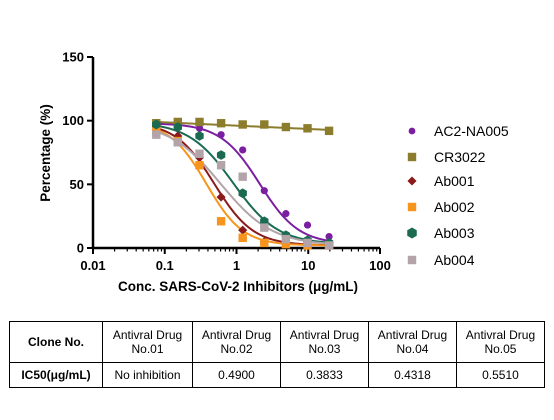  I want to click on legend-label: Ab001, so click(454, 181).